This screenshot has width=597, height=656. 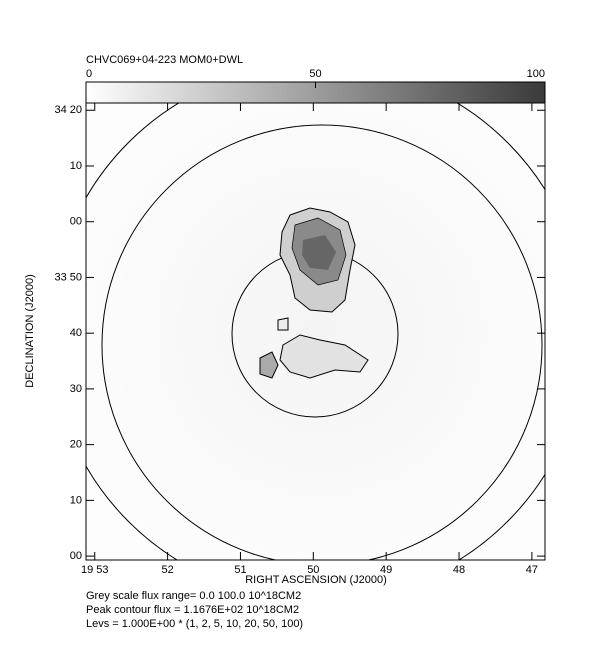 What do you see at coordinates (30, 331) in the screenshot?
I see `y-axis-label: DECLINATION (J2000)` at bounding box center [30, 331].